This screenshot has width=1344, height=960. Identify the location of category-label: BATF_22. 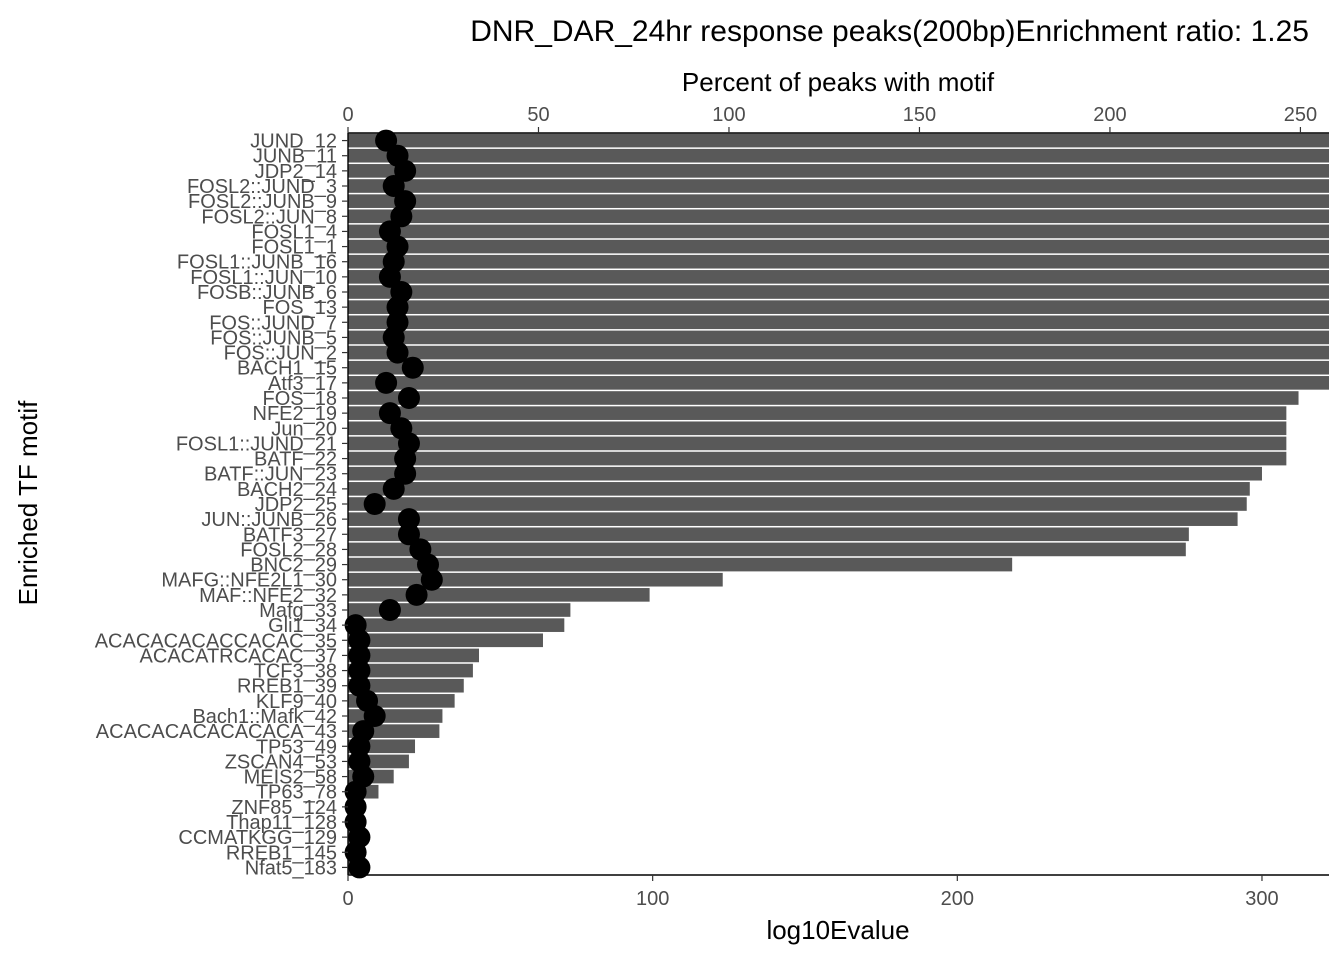
(295, 460).